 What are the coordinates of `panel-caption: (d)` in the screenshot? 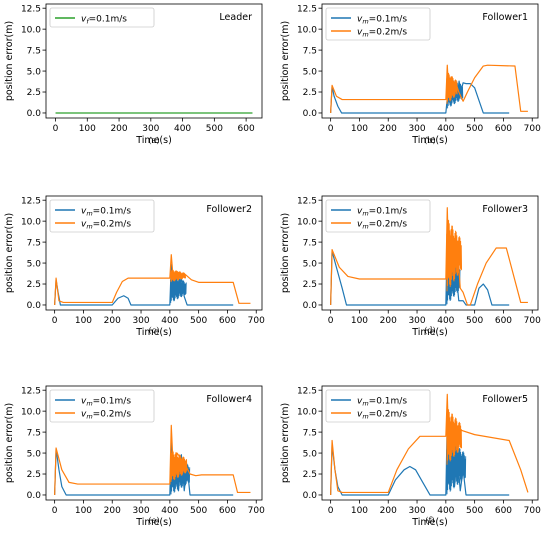 It's located at (429, 330).